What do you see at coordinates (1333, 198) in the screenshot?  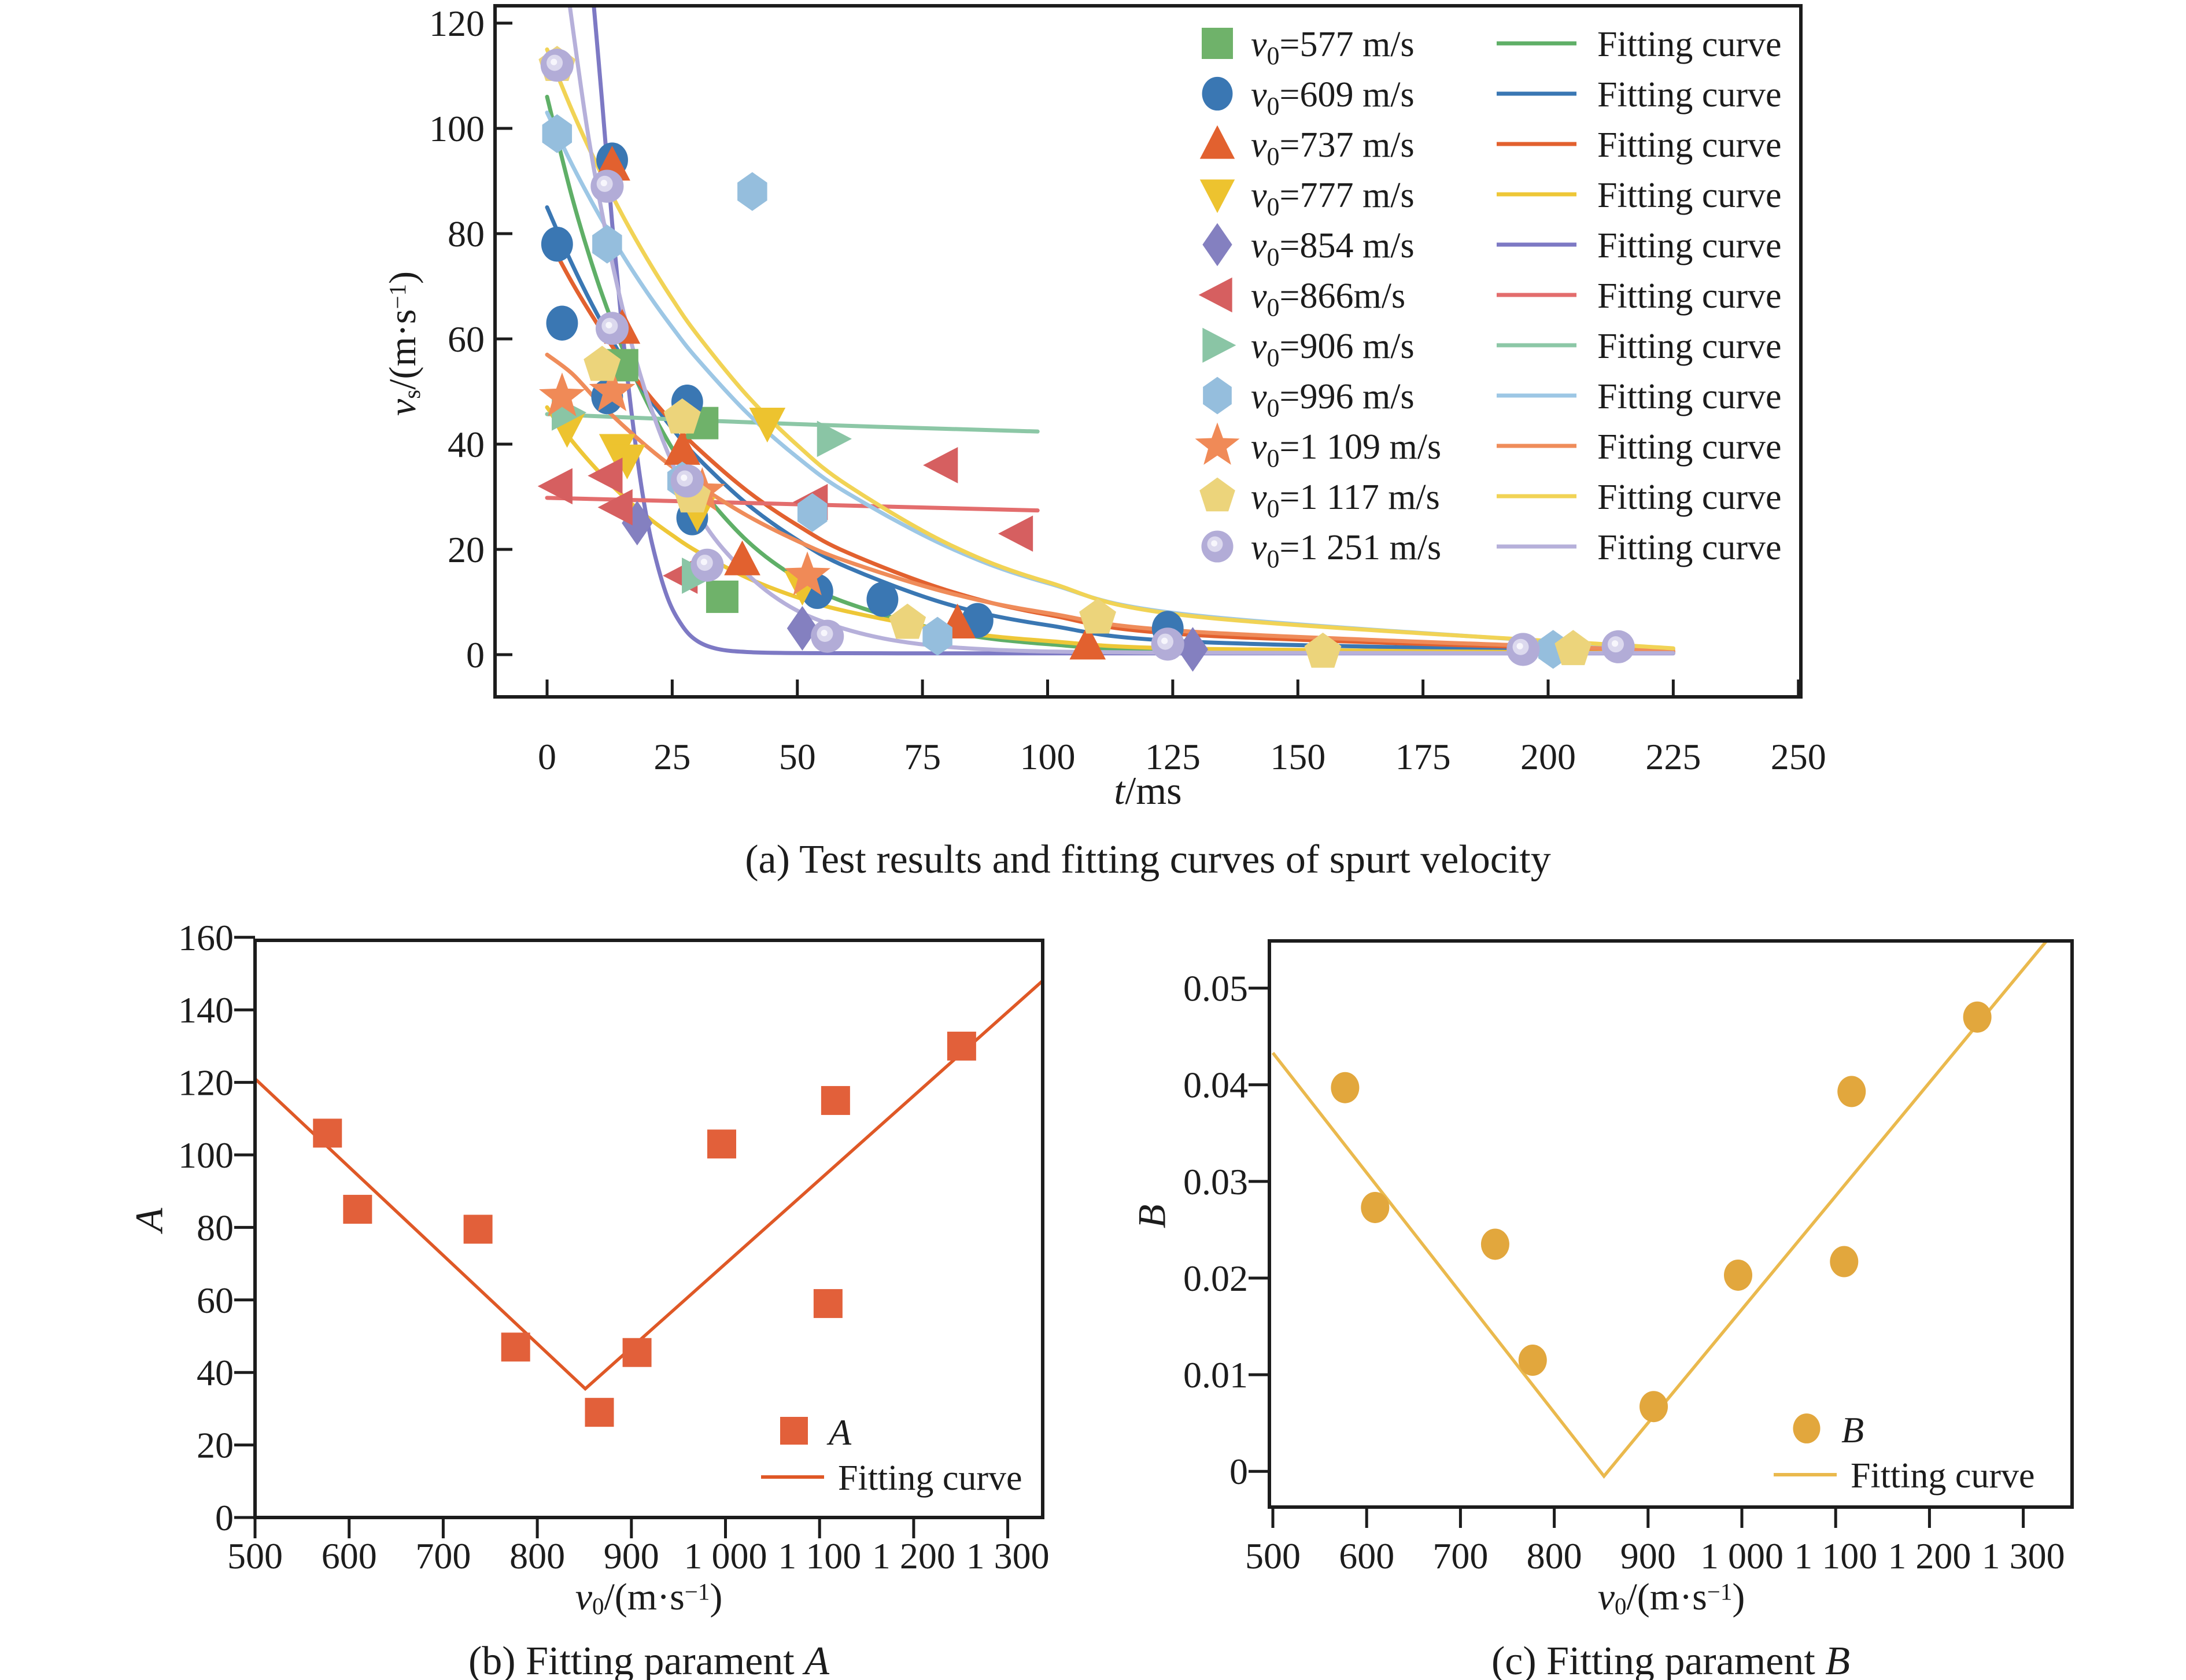 I see `legend-label-v0-777: v0=777 m/s` at bounding box center [1333, 198].